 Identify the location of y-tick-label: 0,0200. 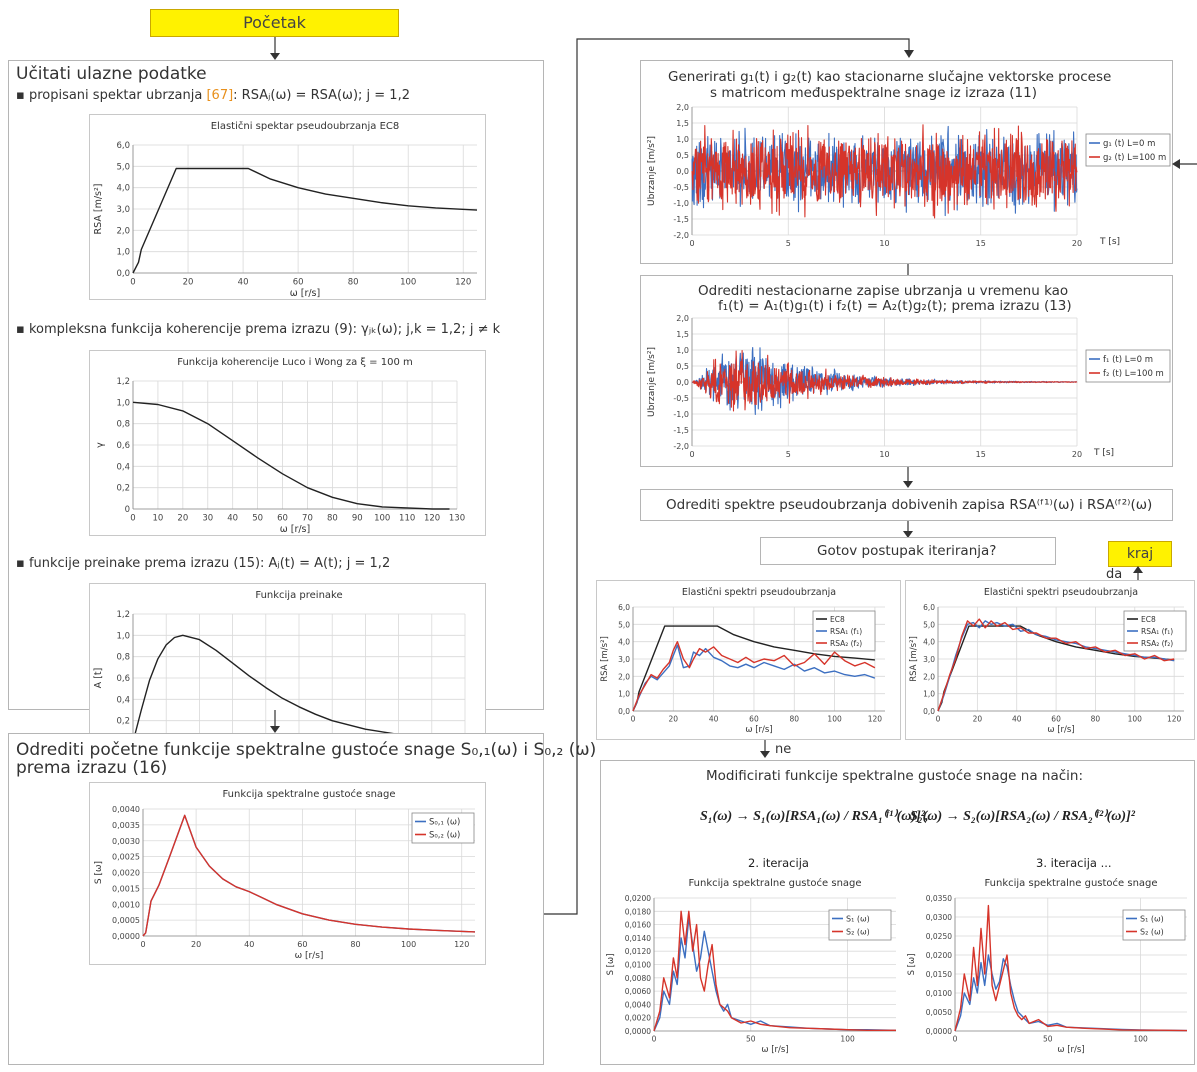
(939, 955).